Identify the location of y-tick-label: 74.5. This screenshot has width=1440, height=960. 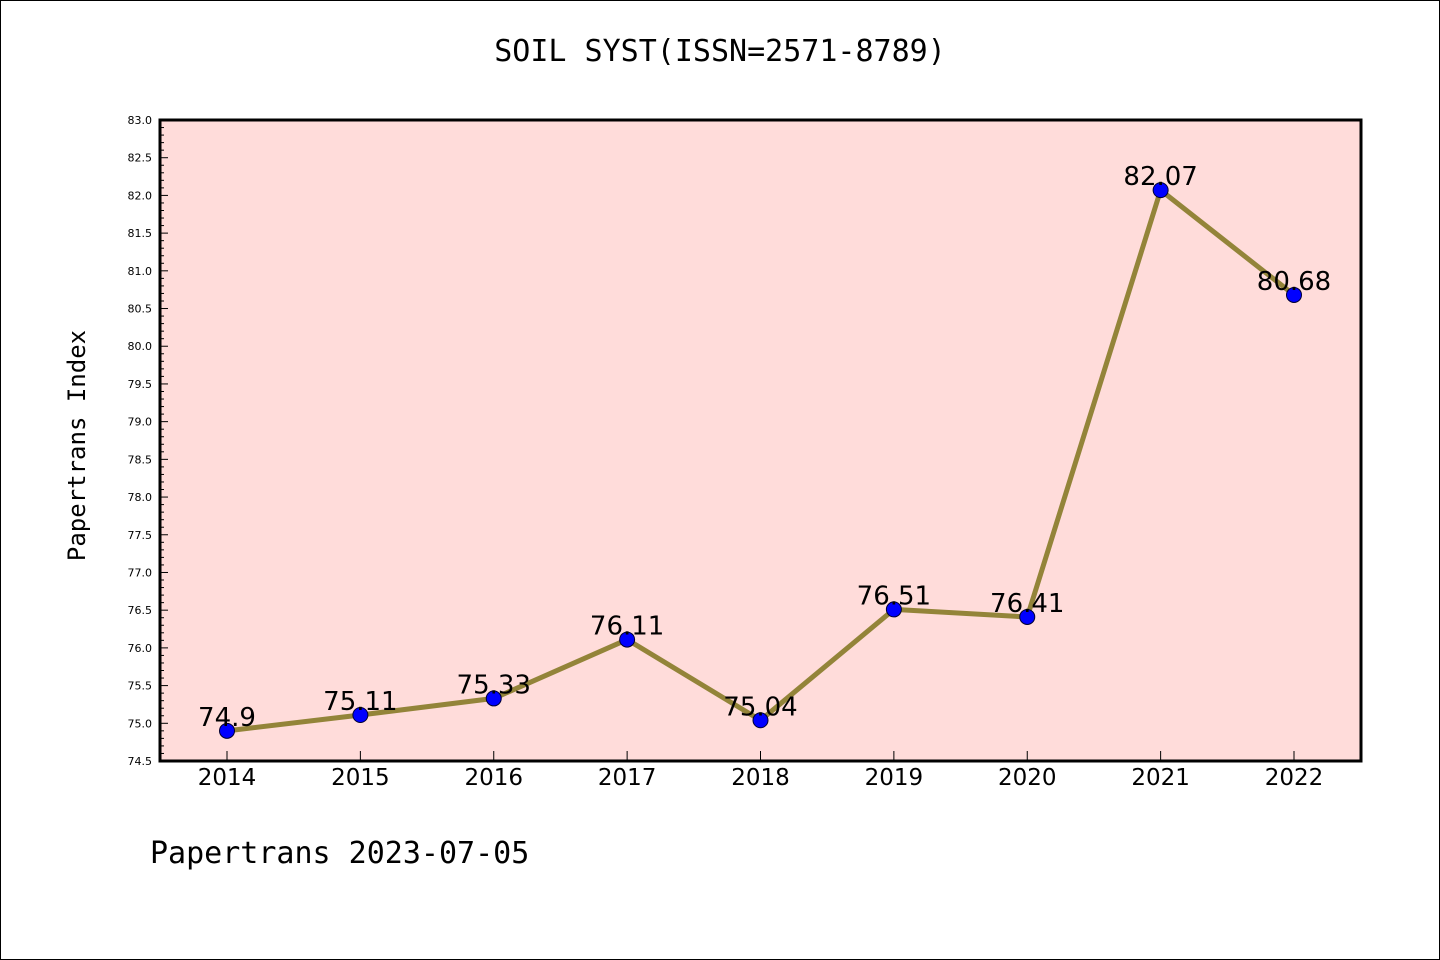
(140, 761).